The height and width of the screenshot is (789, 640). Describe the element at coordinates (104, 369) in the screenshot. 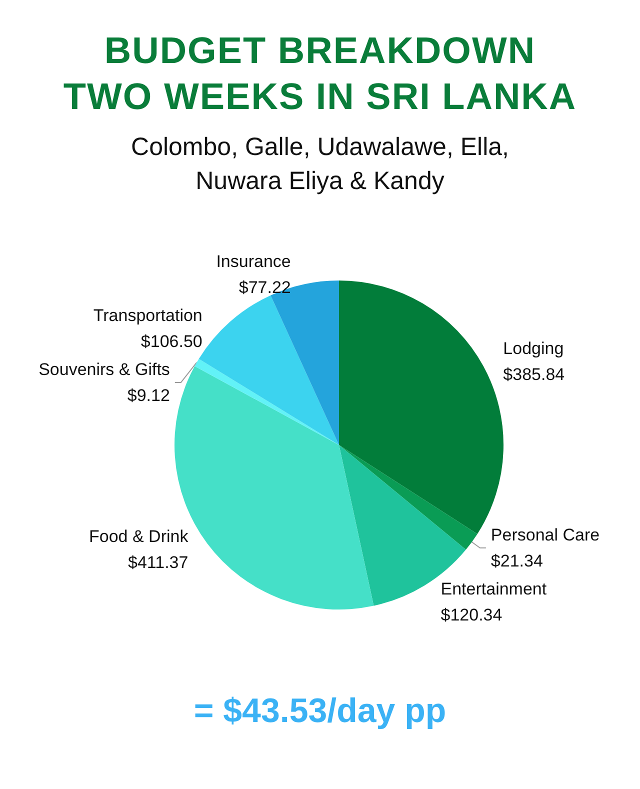

I see `slice-label: Souvenirs & Gifts` at that location.